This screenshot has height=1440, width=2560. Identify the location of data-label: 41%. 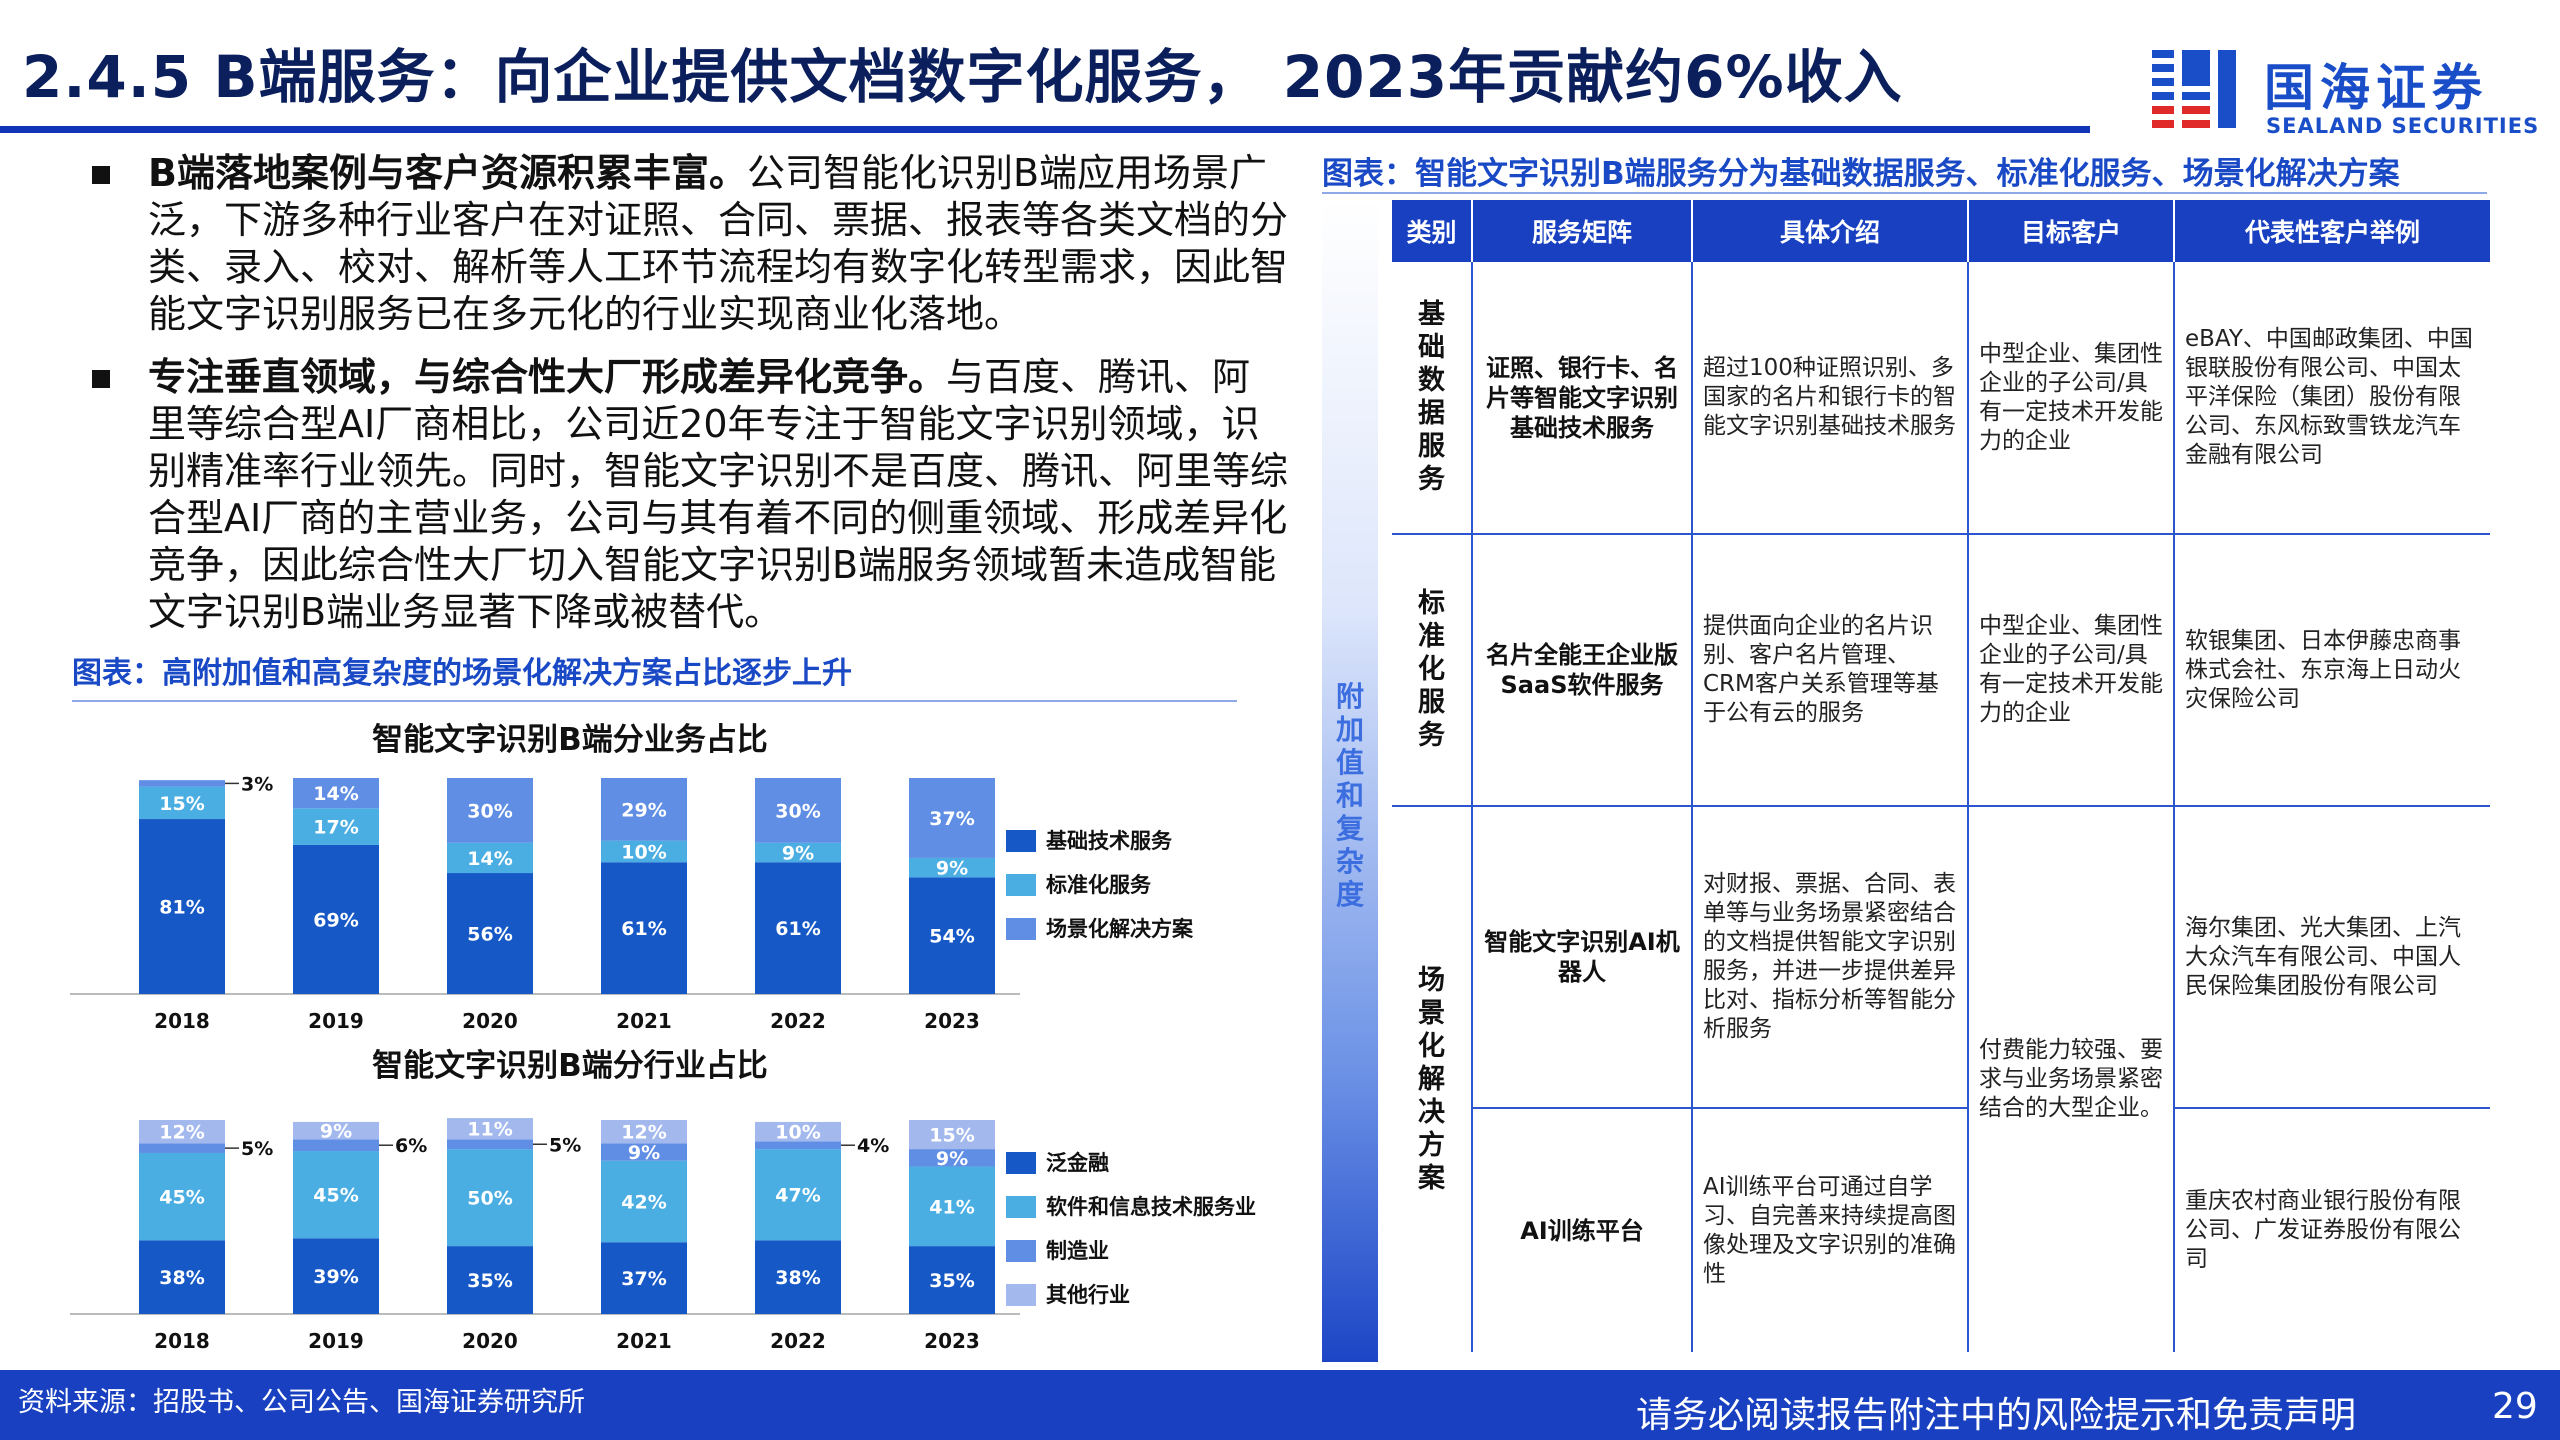
(951, 1207).